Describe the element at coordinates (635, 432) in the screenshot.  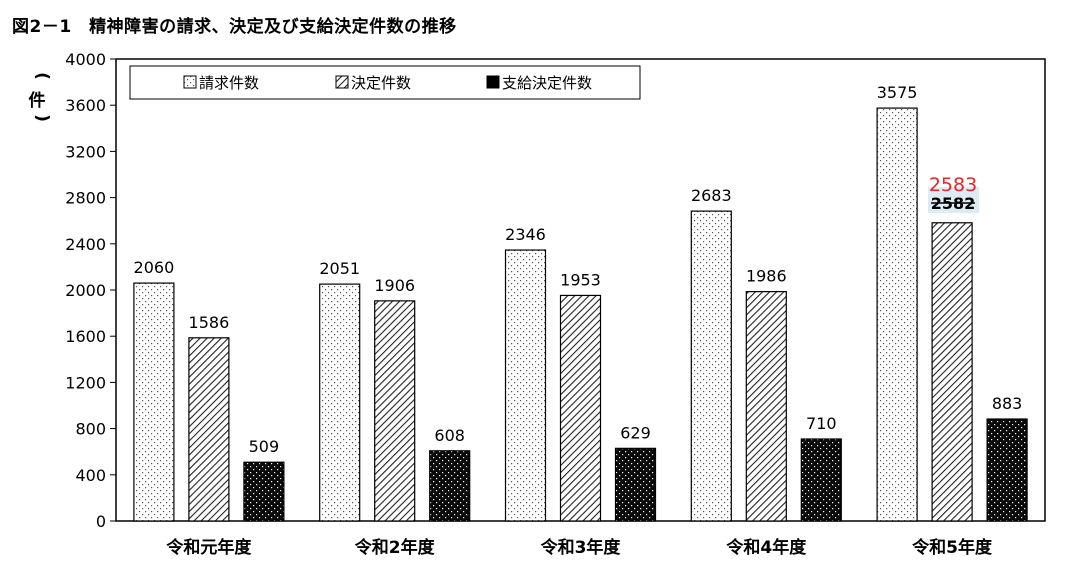
I see `data-label: 629` at that location.